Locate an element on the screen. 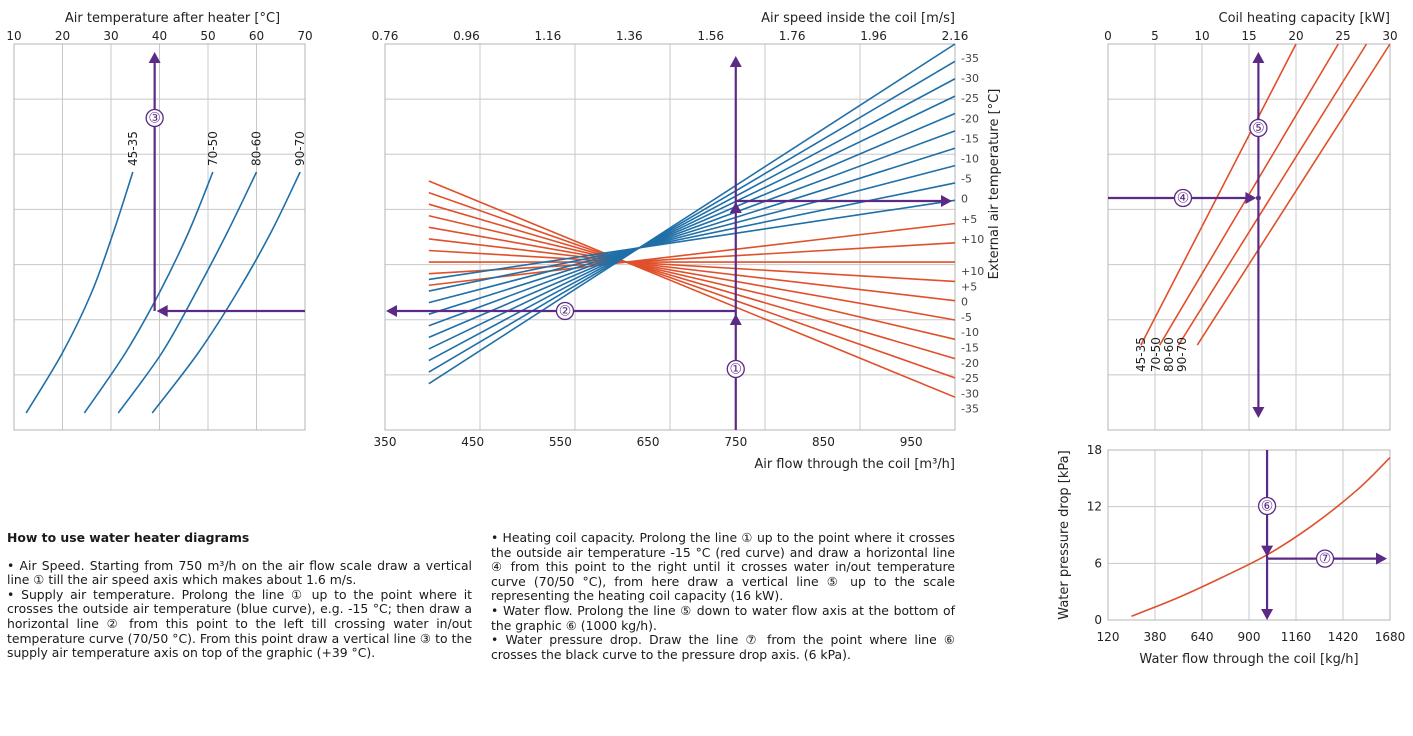  red-series-label: -20 is located at coordinates (970, 118).